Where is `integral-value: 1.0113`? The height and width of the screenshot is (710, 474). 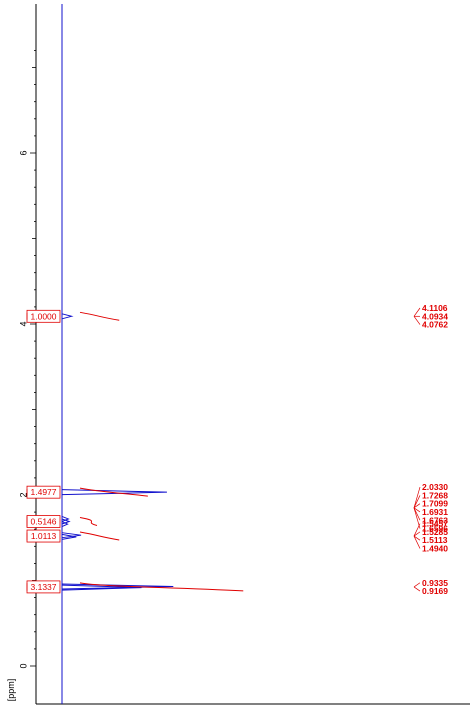
integral-value: 1.0113 is located at coordinates (44, 536).